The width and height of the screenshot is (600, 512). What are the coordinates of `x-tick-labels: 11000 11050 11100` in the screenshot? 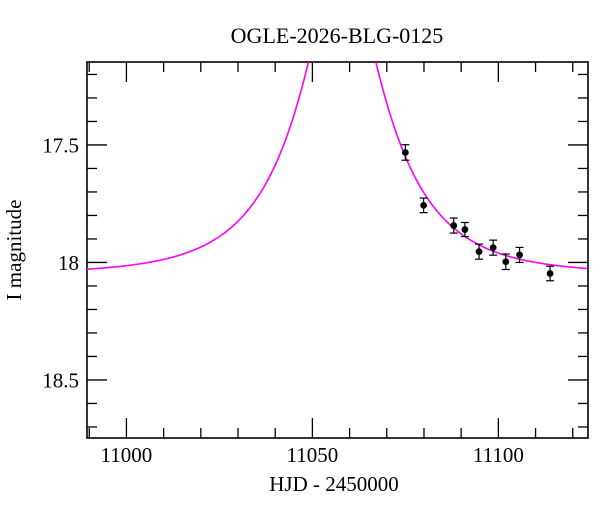 It's located at (312, 455).